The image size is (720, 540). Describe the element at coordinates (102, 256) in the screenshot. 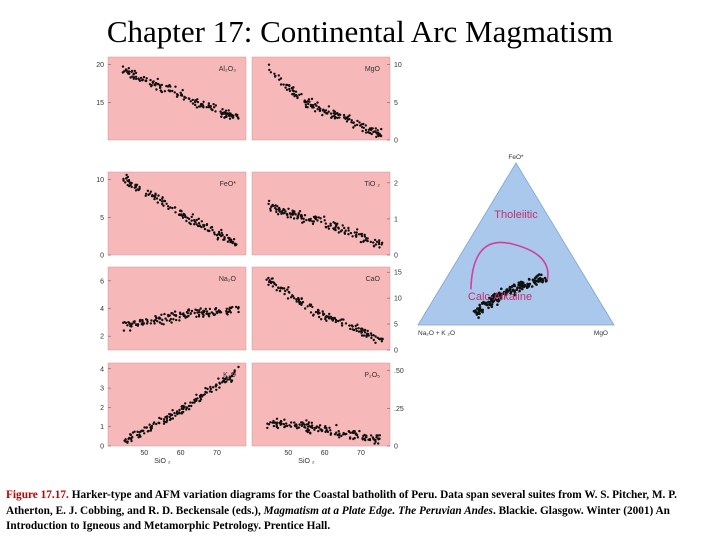

I see `y-tick-label: 0` at that location.